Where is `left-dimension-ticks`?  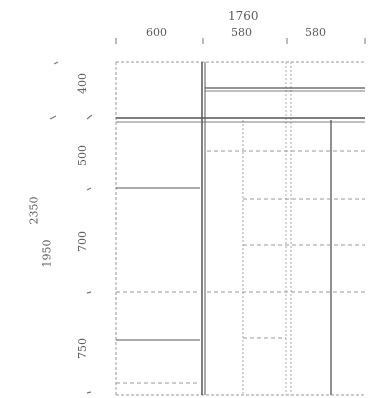
left-dimension-ticks is located at coordinates (71, 227).